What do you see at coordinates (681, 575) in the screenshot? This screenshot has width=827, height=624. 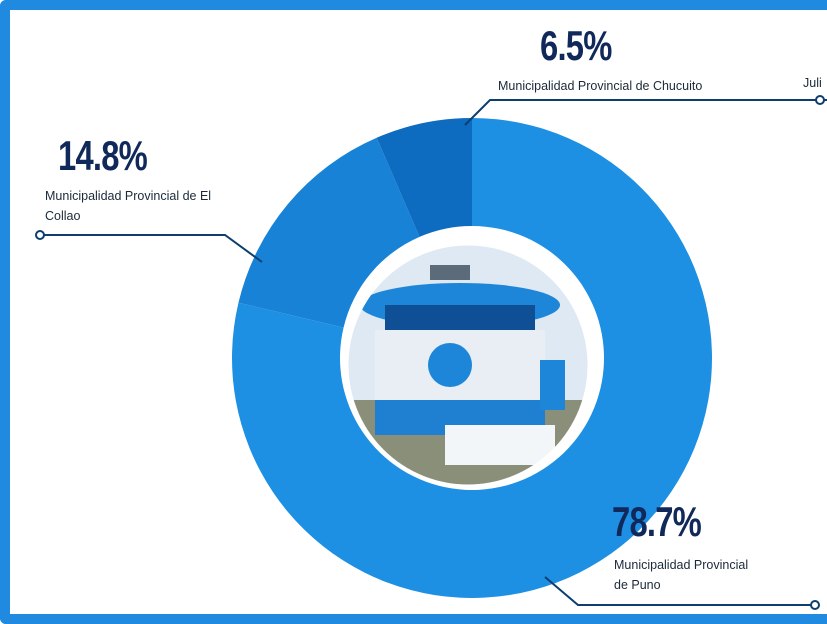 I see `category-label: Municipalidad Provincial de Puno` at bounding box center [681, 575].